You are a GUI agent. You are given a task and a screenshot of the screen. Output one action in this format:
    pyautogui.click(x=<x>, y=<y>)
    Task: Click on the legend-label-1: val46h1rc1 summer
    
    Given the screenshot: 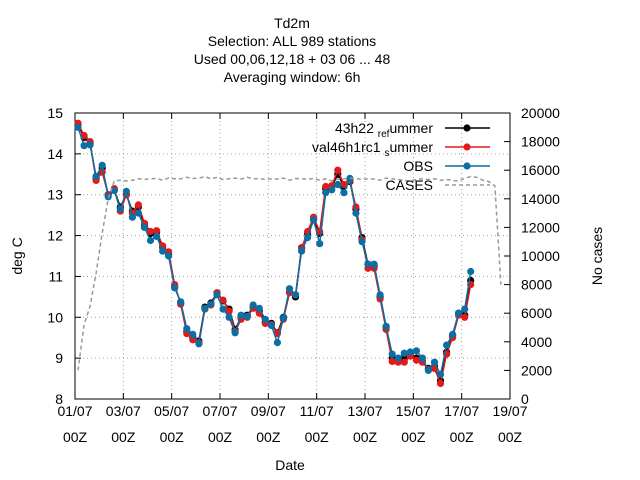 What is the action you would take?
    pyautogui.click(x=372, y=149)
    